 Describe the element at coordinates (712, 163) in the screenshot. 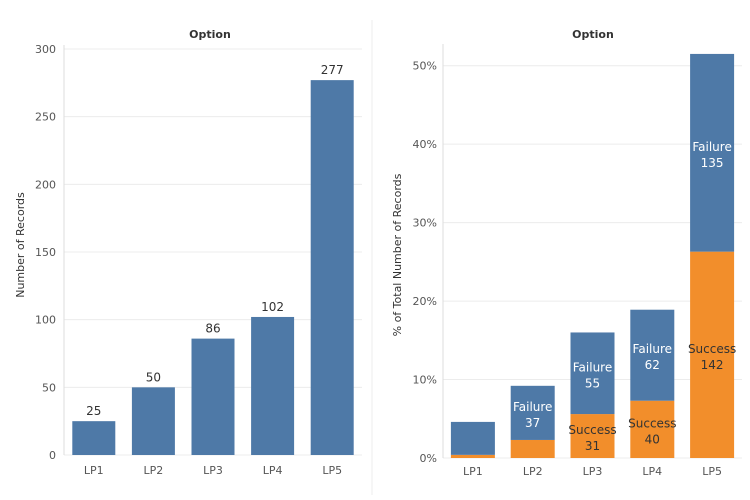

I see `right-segment-count-label: 135` at that location.